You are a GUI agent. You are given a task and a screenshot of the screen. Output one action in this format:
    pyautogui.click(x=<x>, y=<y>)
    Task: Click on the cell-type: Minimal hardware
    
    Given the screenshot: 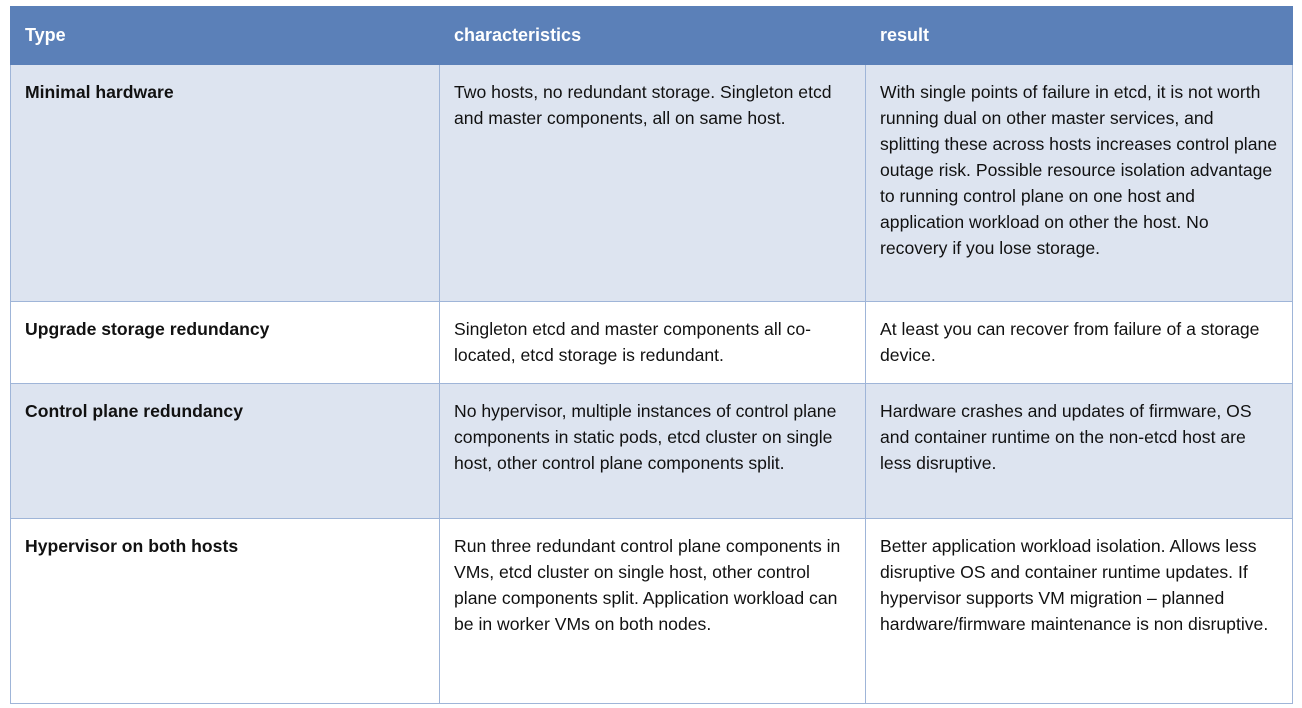 What is the action you would take?
    pyautogui.click(x=225, y=183)
    